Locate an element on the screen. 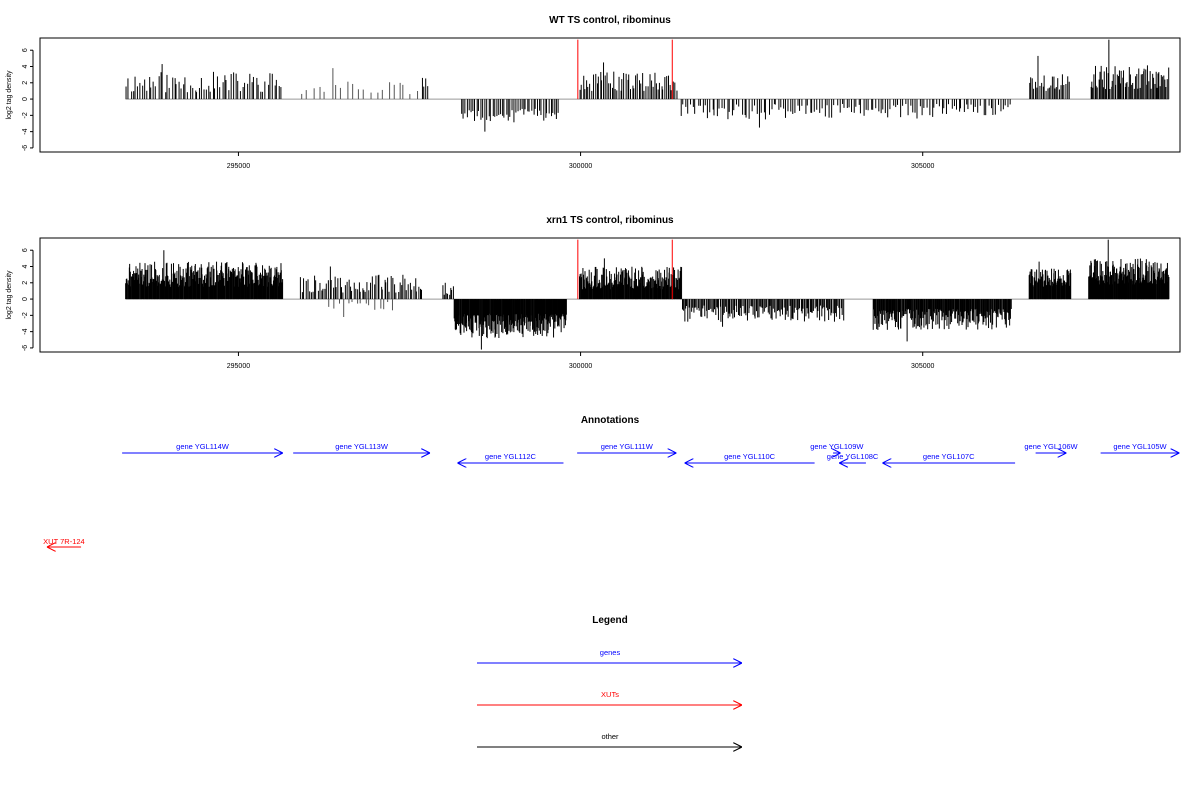  gene-annotation: gene YGL107C is located at coordinates (949, 457).